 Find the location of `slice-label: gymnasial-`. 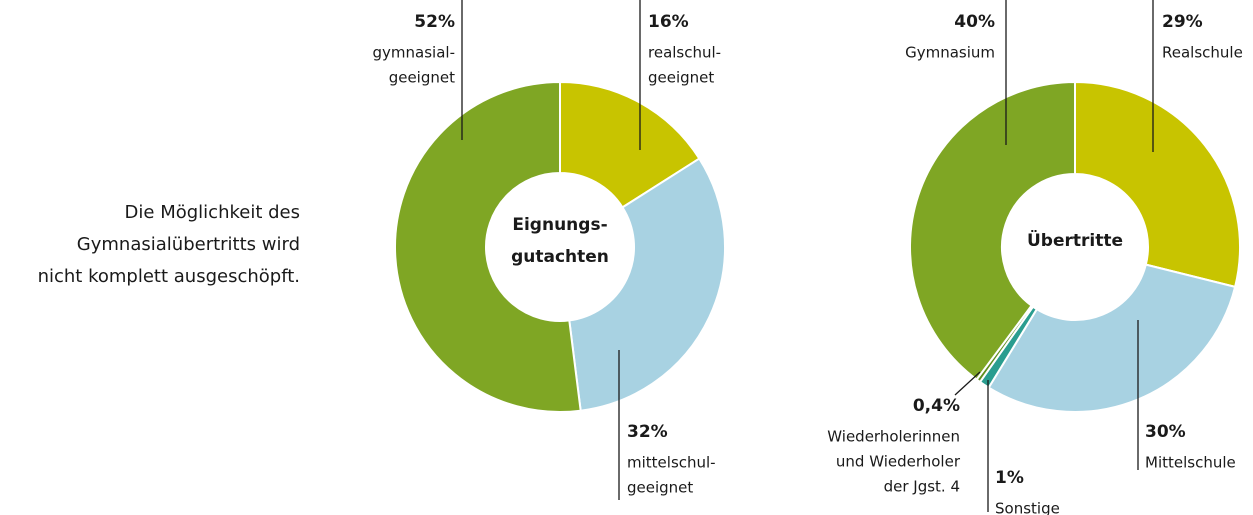

slice-label: gymnasial- is located at coordinates (414, 53).